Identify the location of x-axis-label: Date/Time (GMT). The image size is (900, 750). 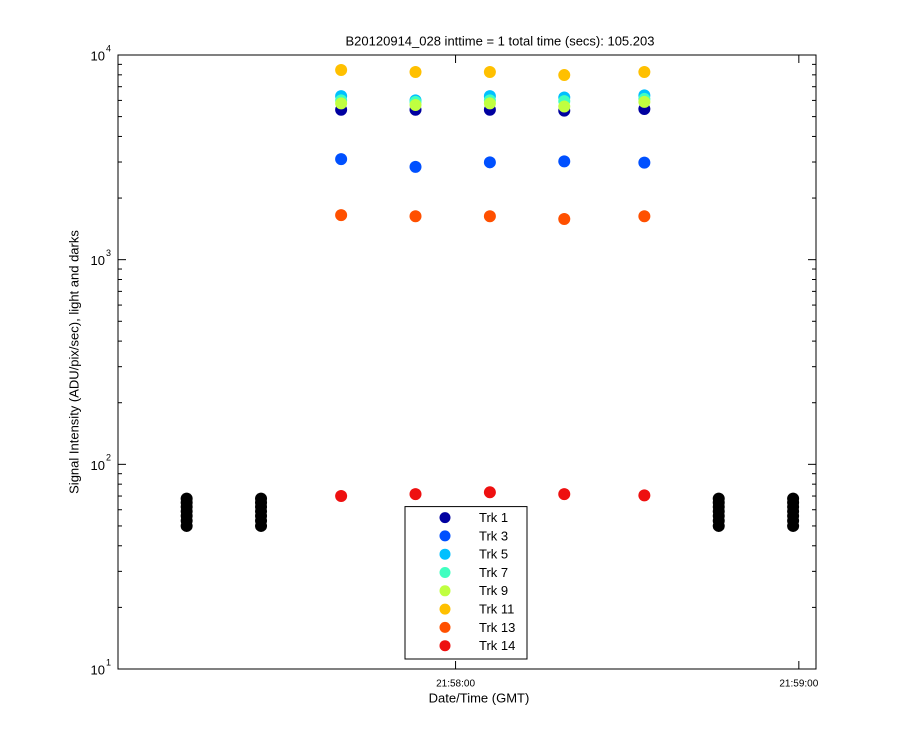
(479, 697).